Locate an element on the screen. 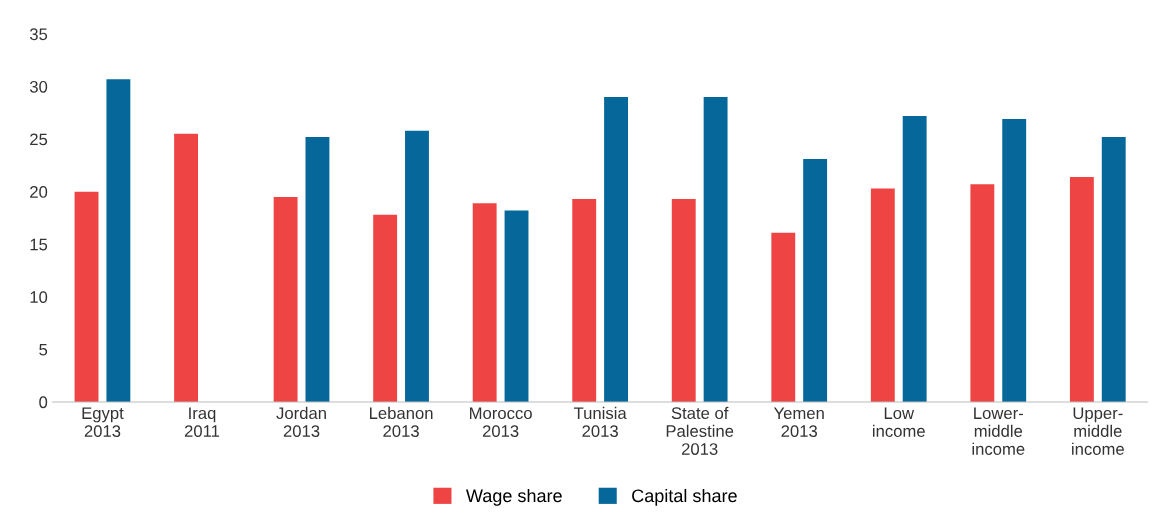 The height and width of the screenshot is (522, 1171). x-tick-label: Jordan 2013 is located at coordinates (301, 421).